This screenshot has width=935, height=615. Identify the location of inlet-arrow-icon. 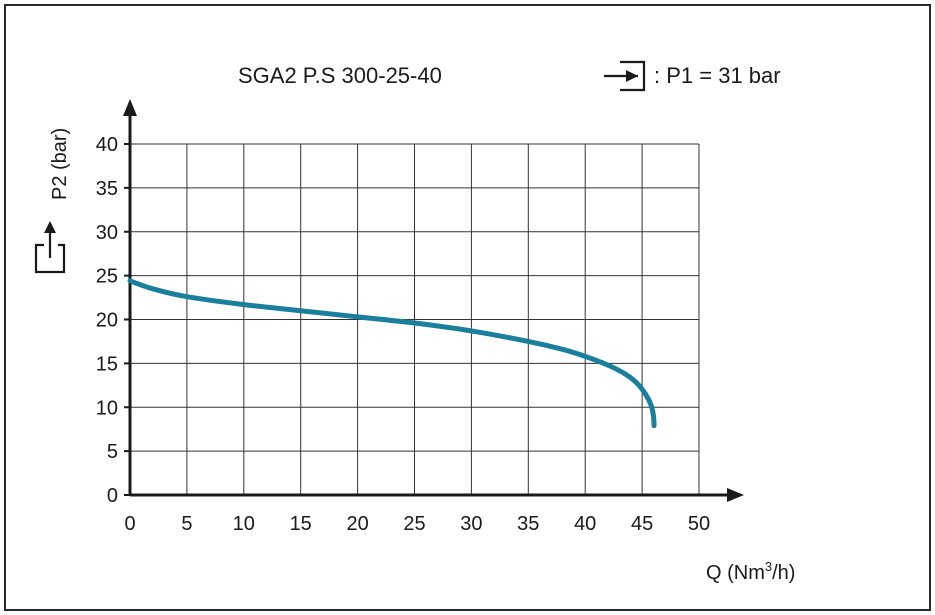
(625, 76).